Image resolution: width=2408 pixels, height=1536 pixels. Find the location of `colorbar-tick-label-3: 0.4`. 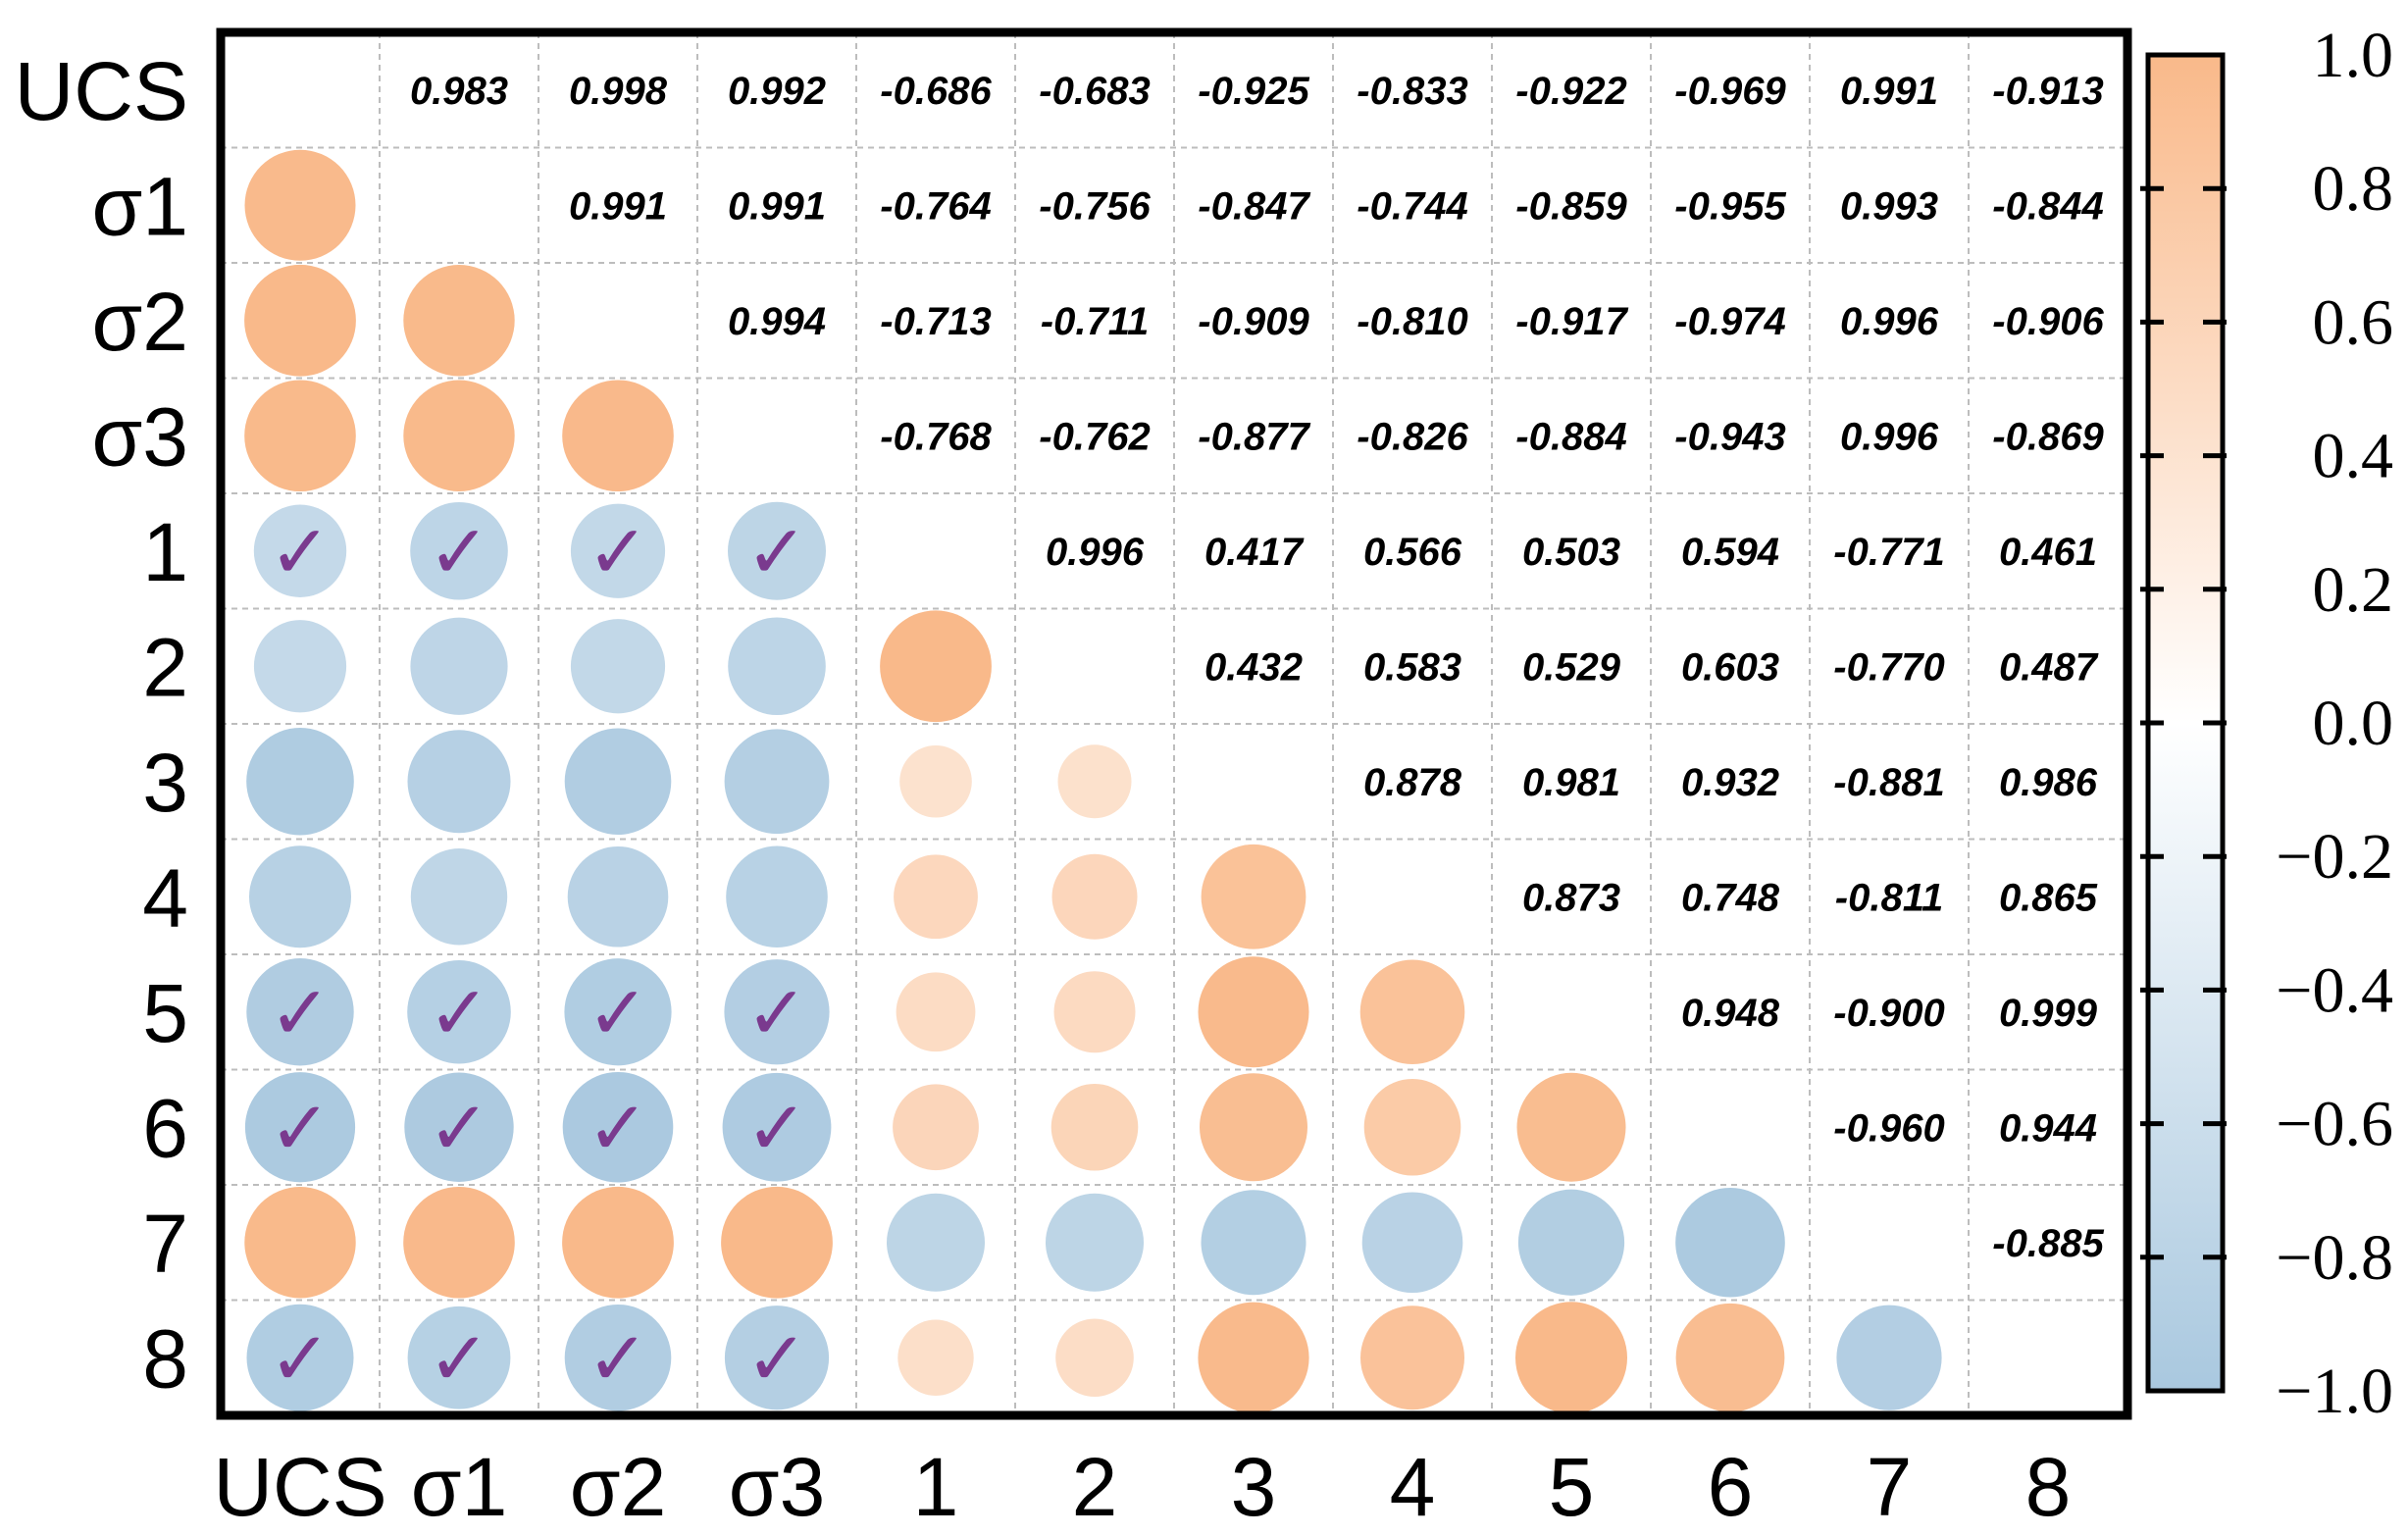

colorbar-tick-label-3: 0.4 is located at coordinates (2353, 456).